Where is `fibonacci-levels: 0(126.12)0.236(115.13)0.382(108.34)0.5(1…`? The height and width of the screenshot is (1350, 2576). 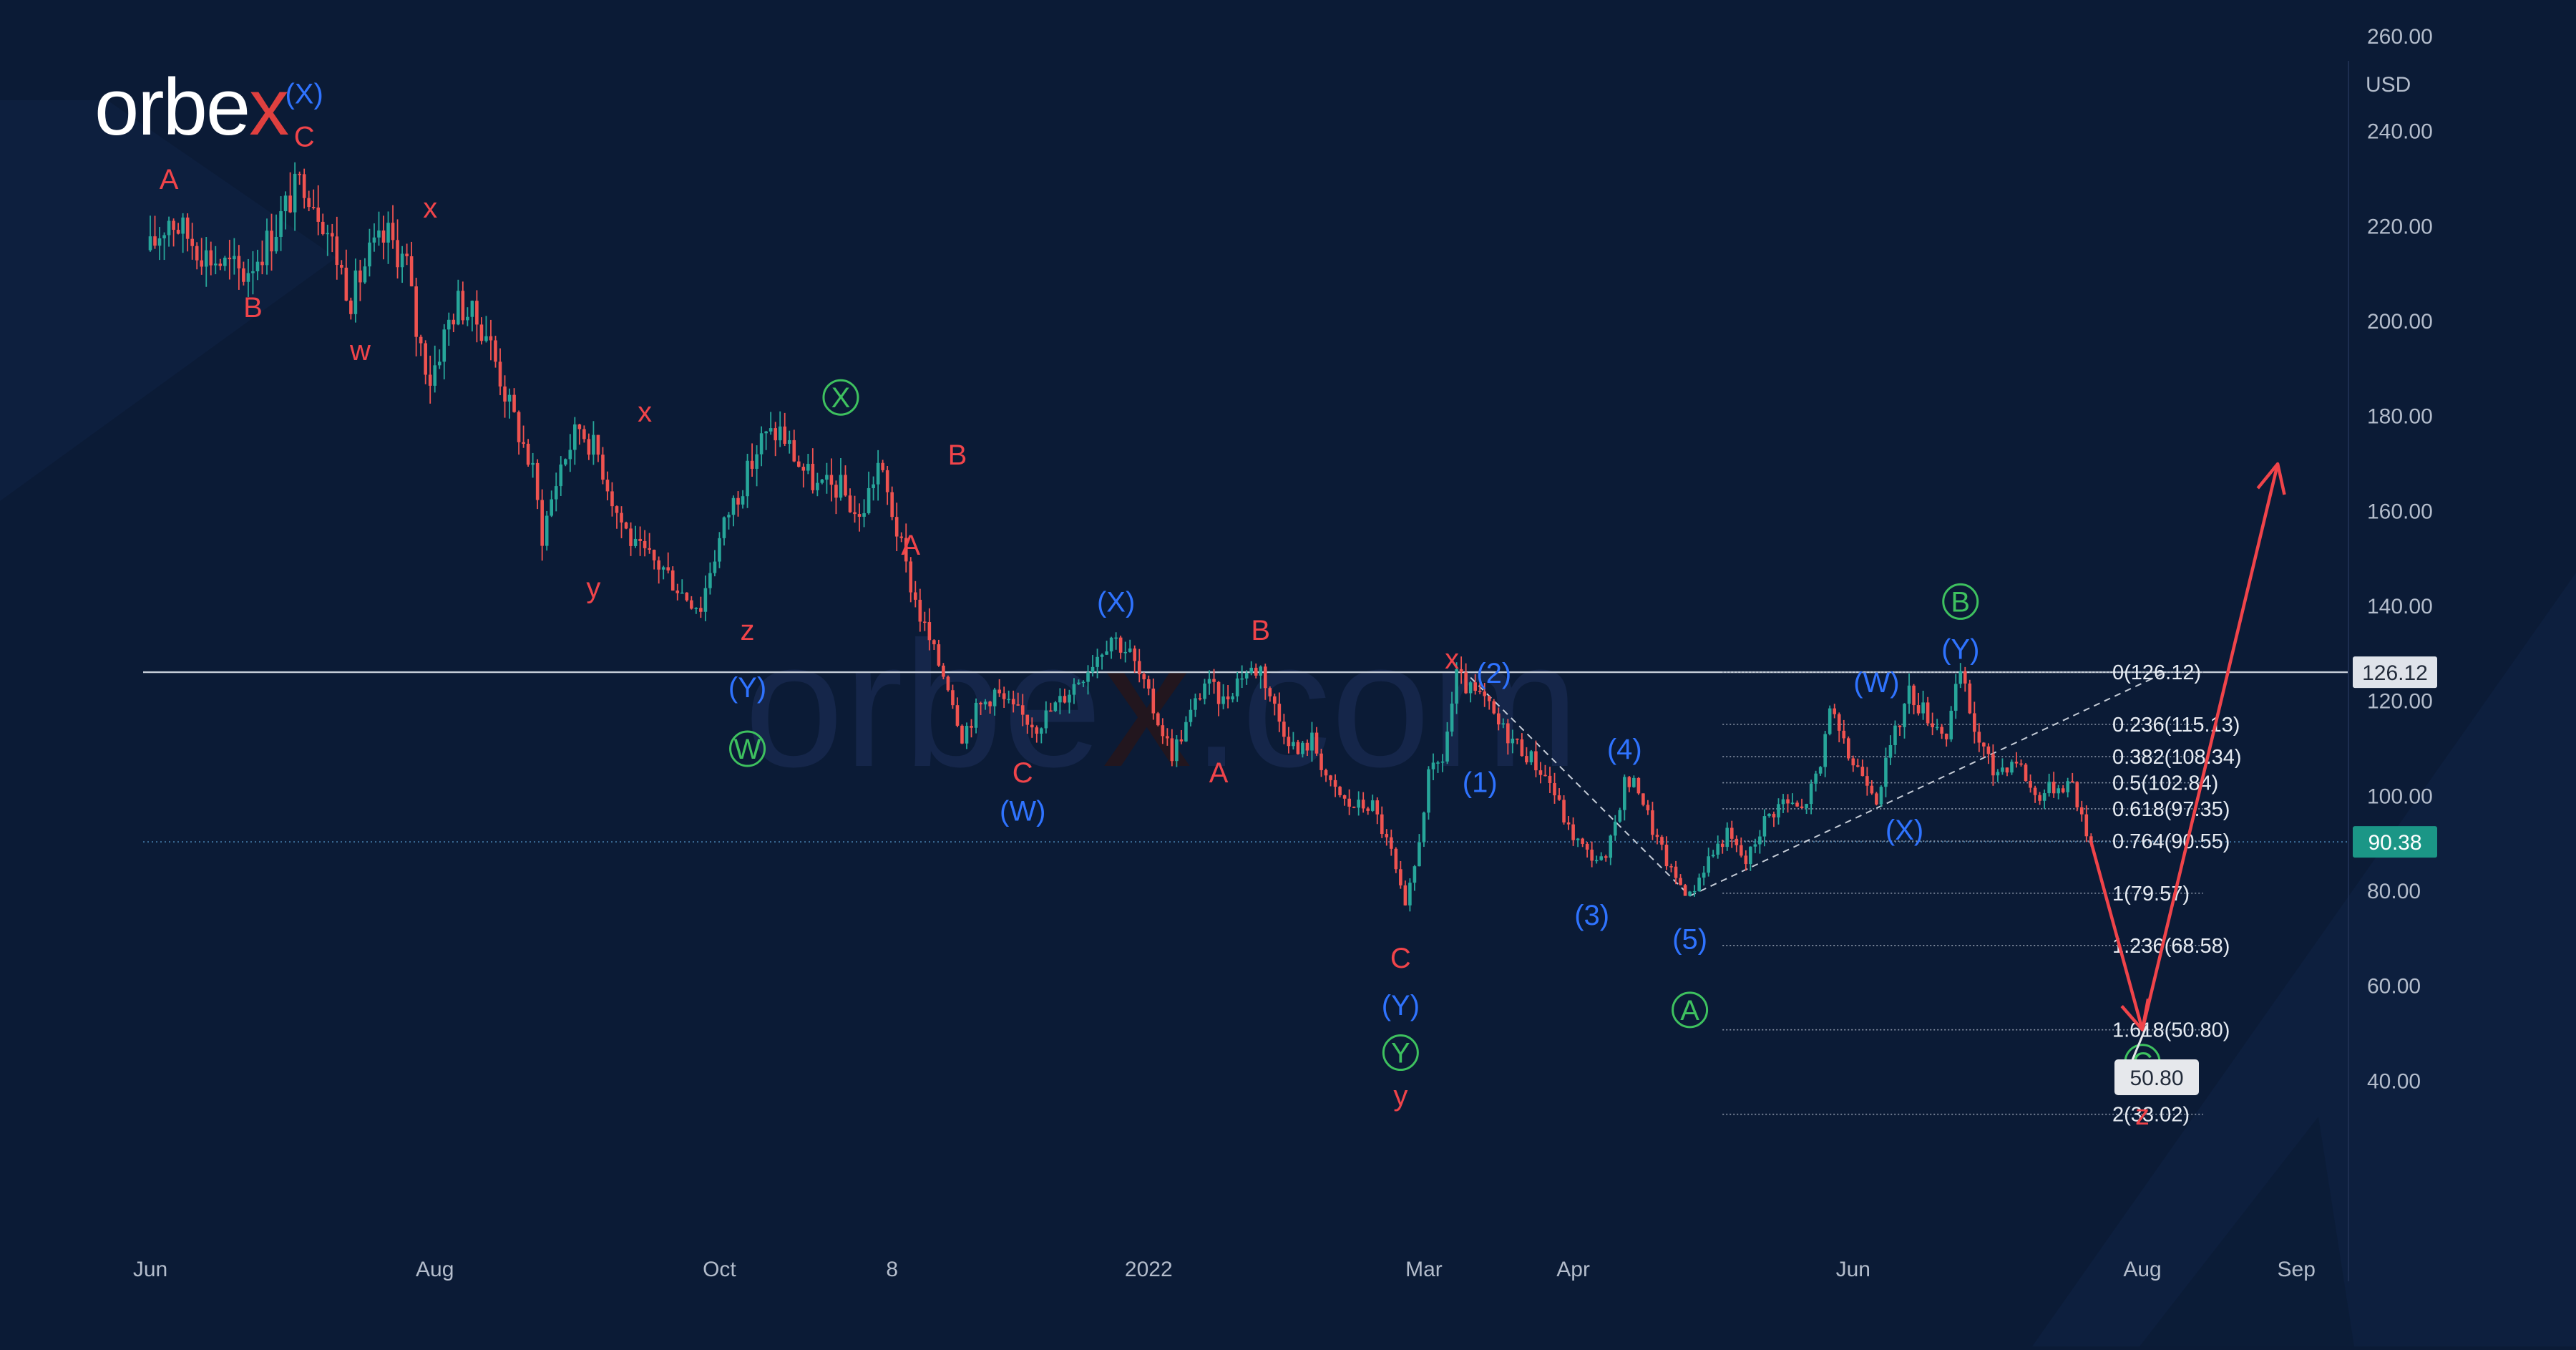 fibonacci-levels: 0(126.12)0.236(115.13)0.382(108.34)0.5(1… is located at coordinates (1982, 894).